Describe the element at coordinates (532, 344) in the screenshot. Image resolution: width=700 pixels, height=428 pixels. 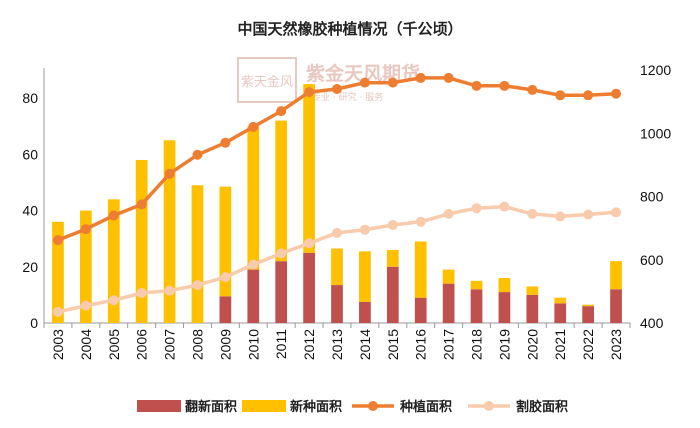
I see `x-tick-label: 2020` at that location.